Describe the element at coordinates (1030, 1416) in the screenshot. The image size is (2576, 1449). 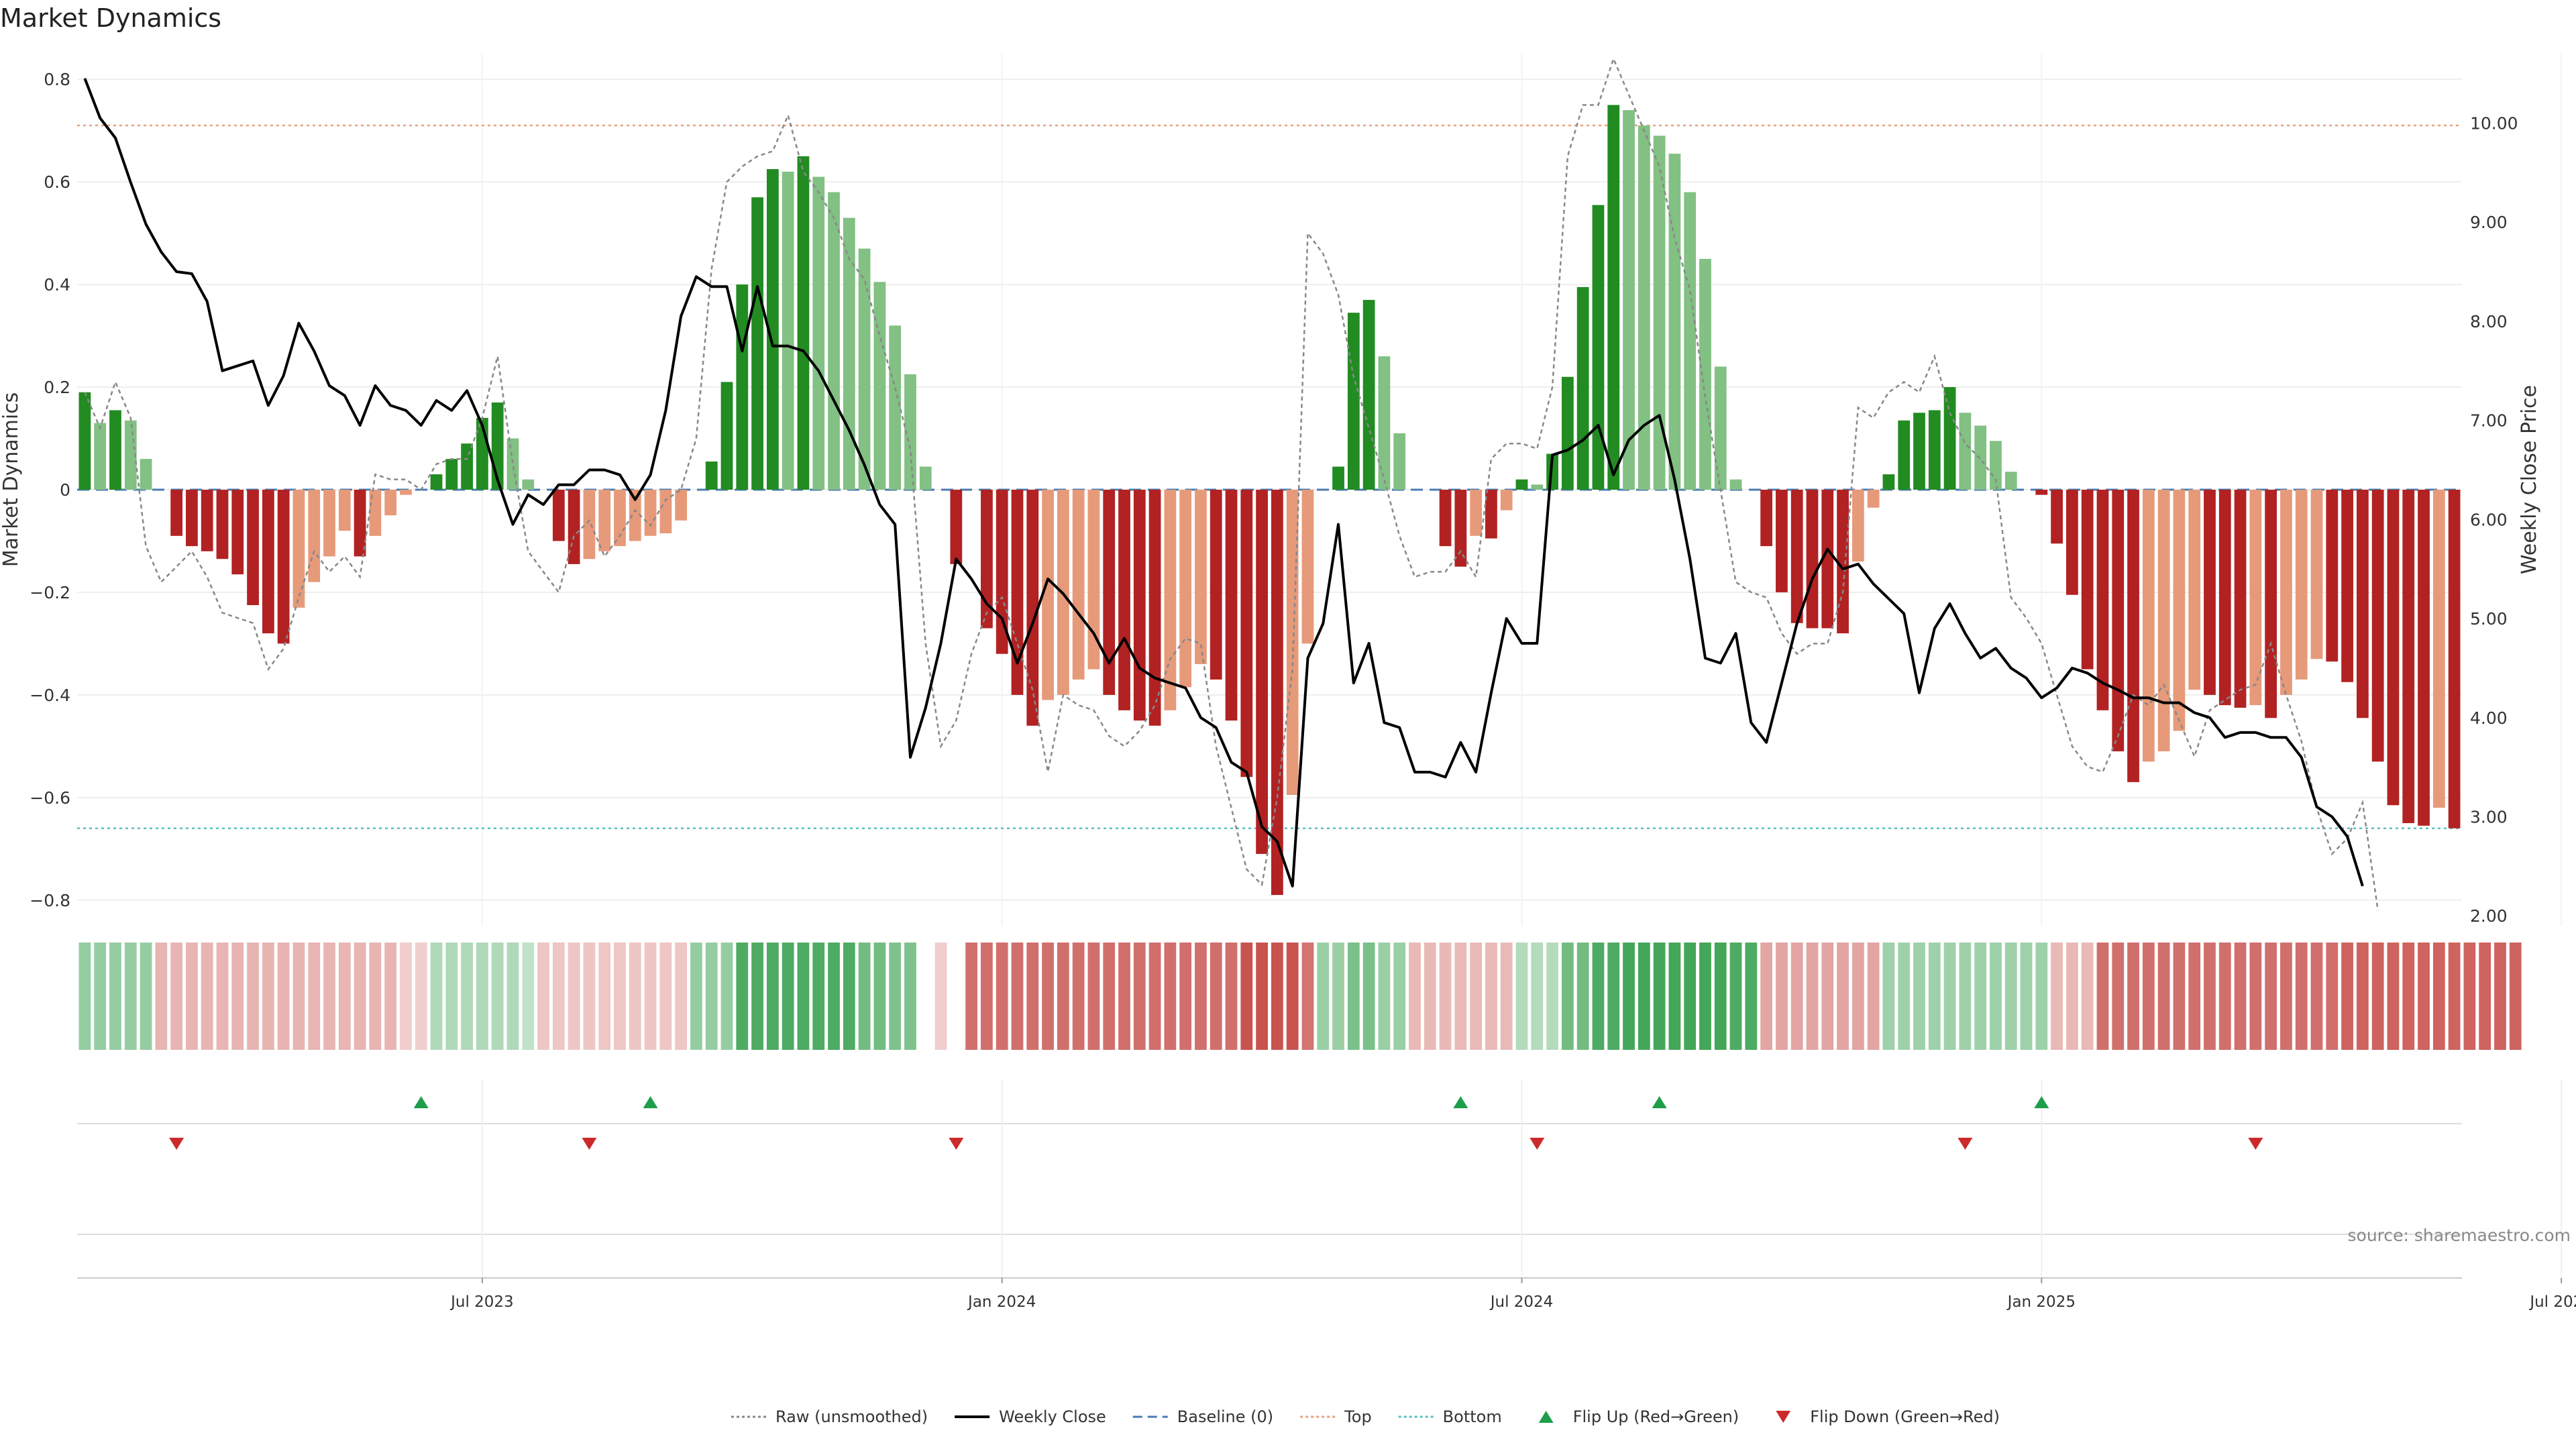
I see `legend-item: Weekly Close` at that location.